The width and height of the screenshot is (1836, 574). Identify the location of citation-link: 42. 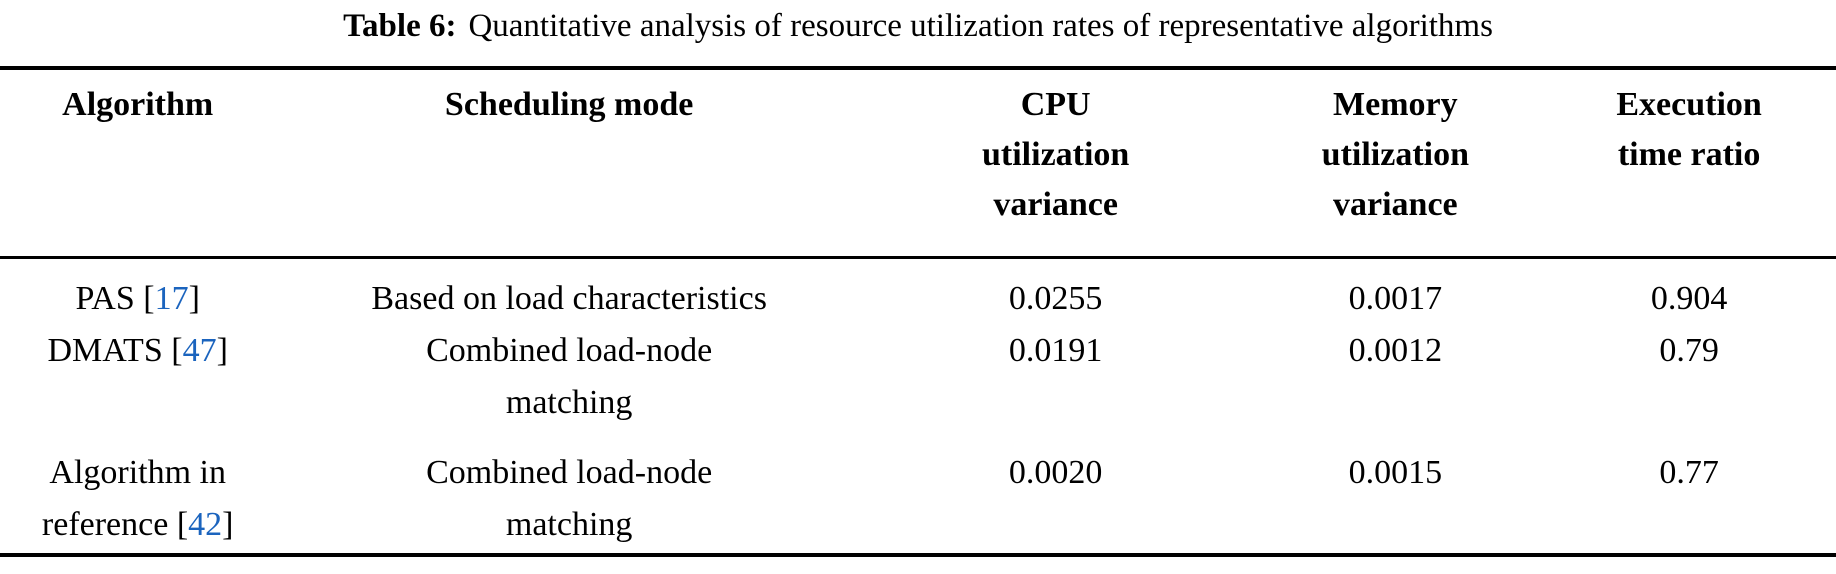
(205, 524).